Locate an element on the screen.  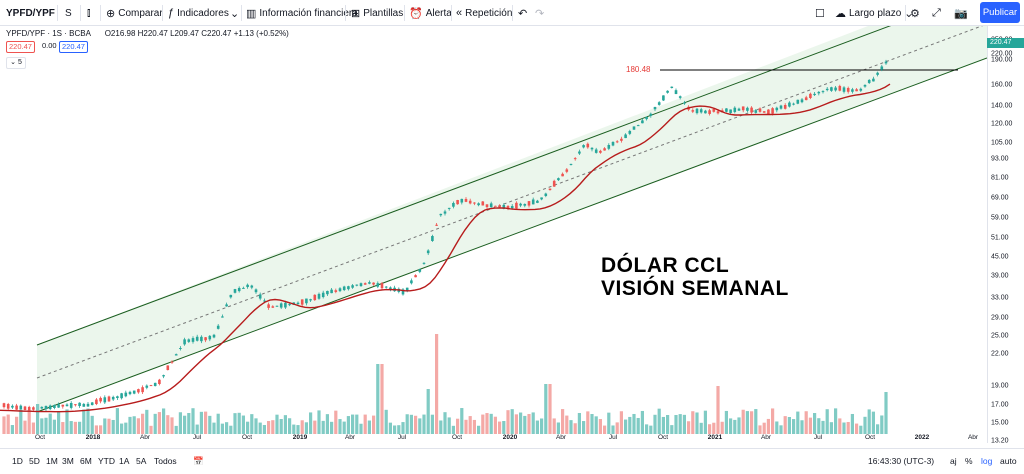
log-toggle: log is located at coordinates (987, 461).